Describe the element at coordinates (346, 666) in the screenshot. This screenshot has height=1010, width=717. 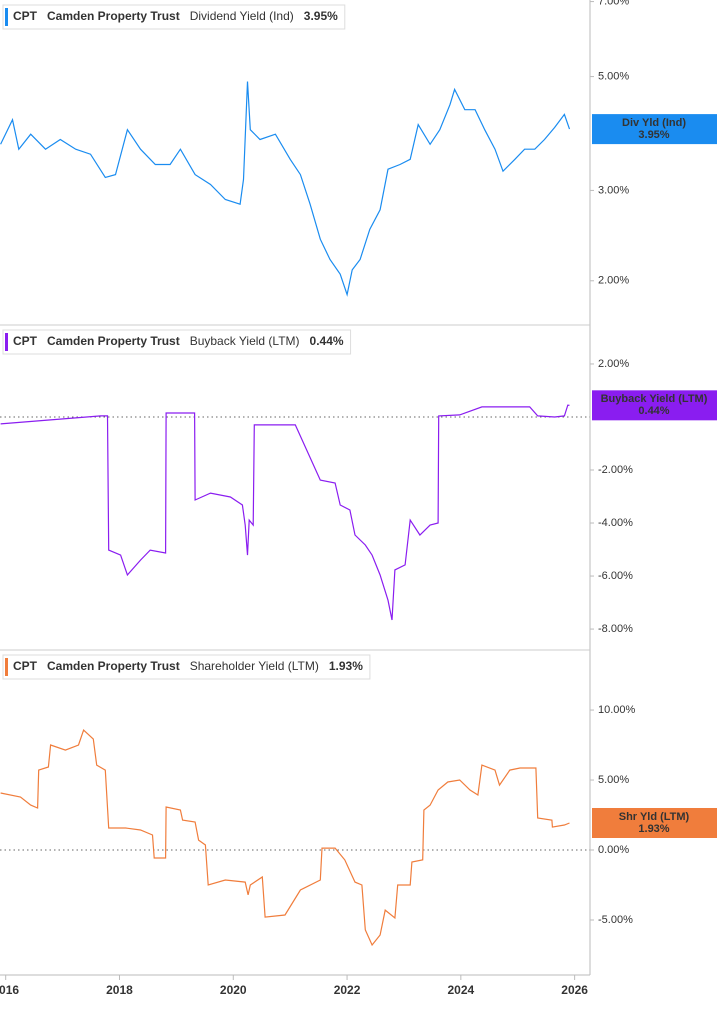
I see `legend-text: 1.93%` at that location.